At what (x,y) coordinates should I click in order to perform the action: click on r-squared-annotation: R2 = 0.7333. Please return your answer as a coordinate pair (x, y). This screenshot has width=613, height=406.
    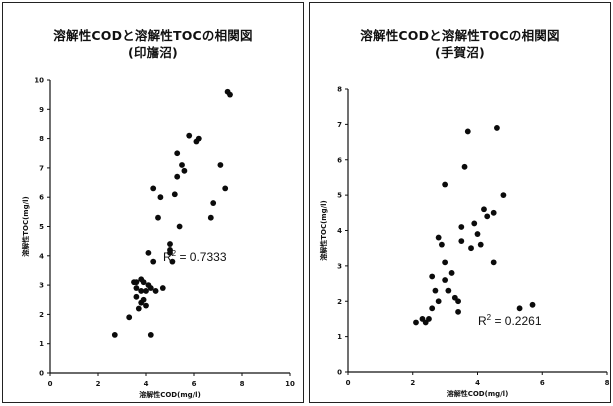
    Looking at the image, I should click on (195, 256).